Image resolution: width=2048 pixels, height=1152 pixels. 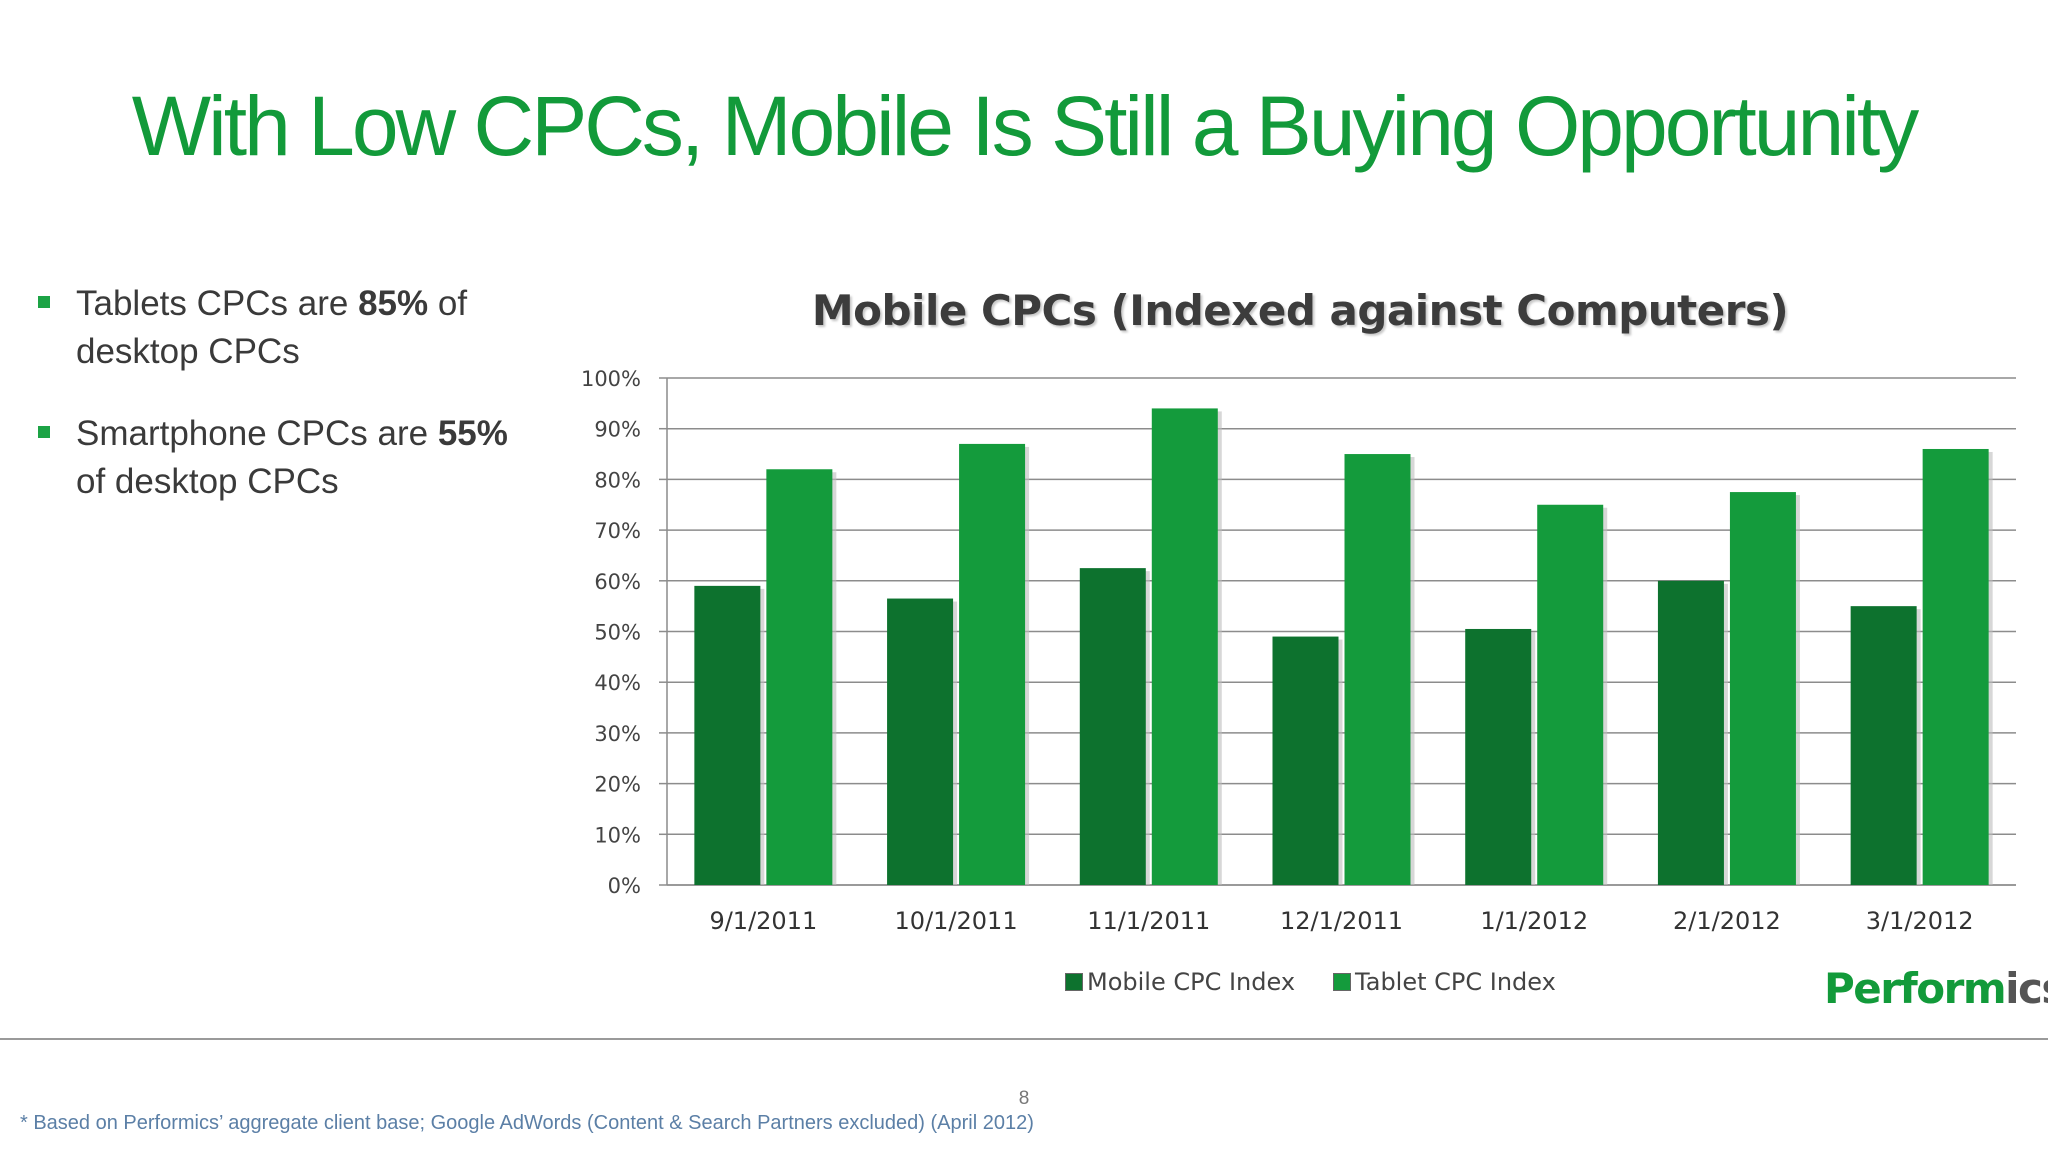 I want to click on bullet-highlight: 55%, so click(x=472, y=433).